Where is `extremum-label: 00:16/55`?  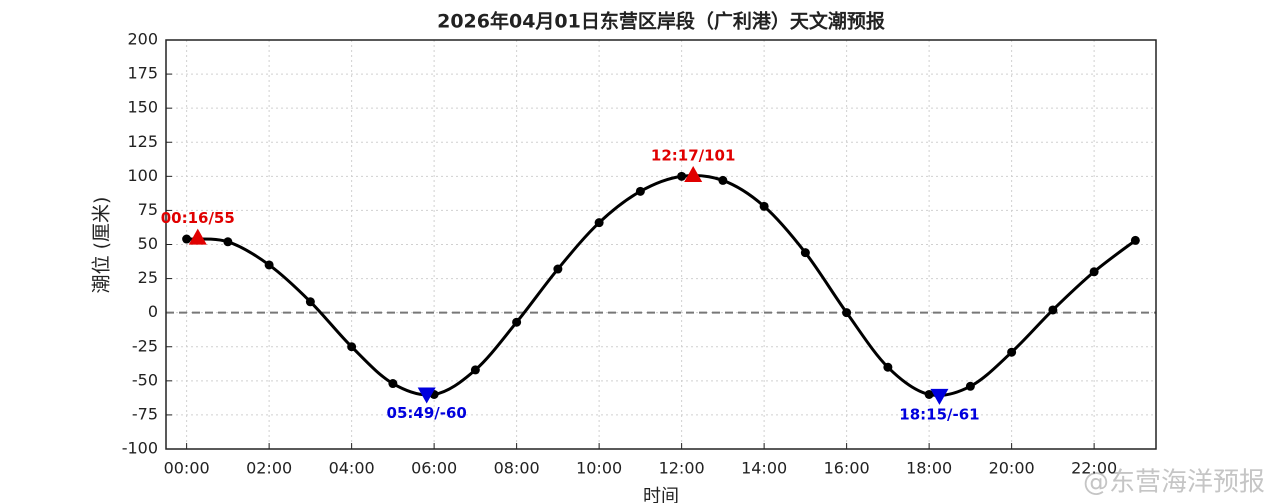
extremum-label: 00:16/55 is located at coordinates (198, 218).